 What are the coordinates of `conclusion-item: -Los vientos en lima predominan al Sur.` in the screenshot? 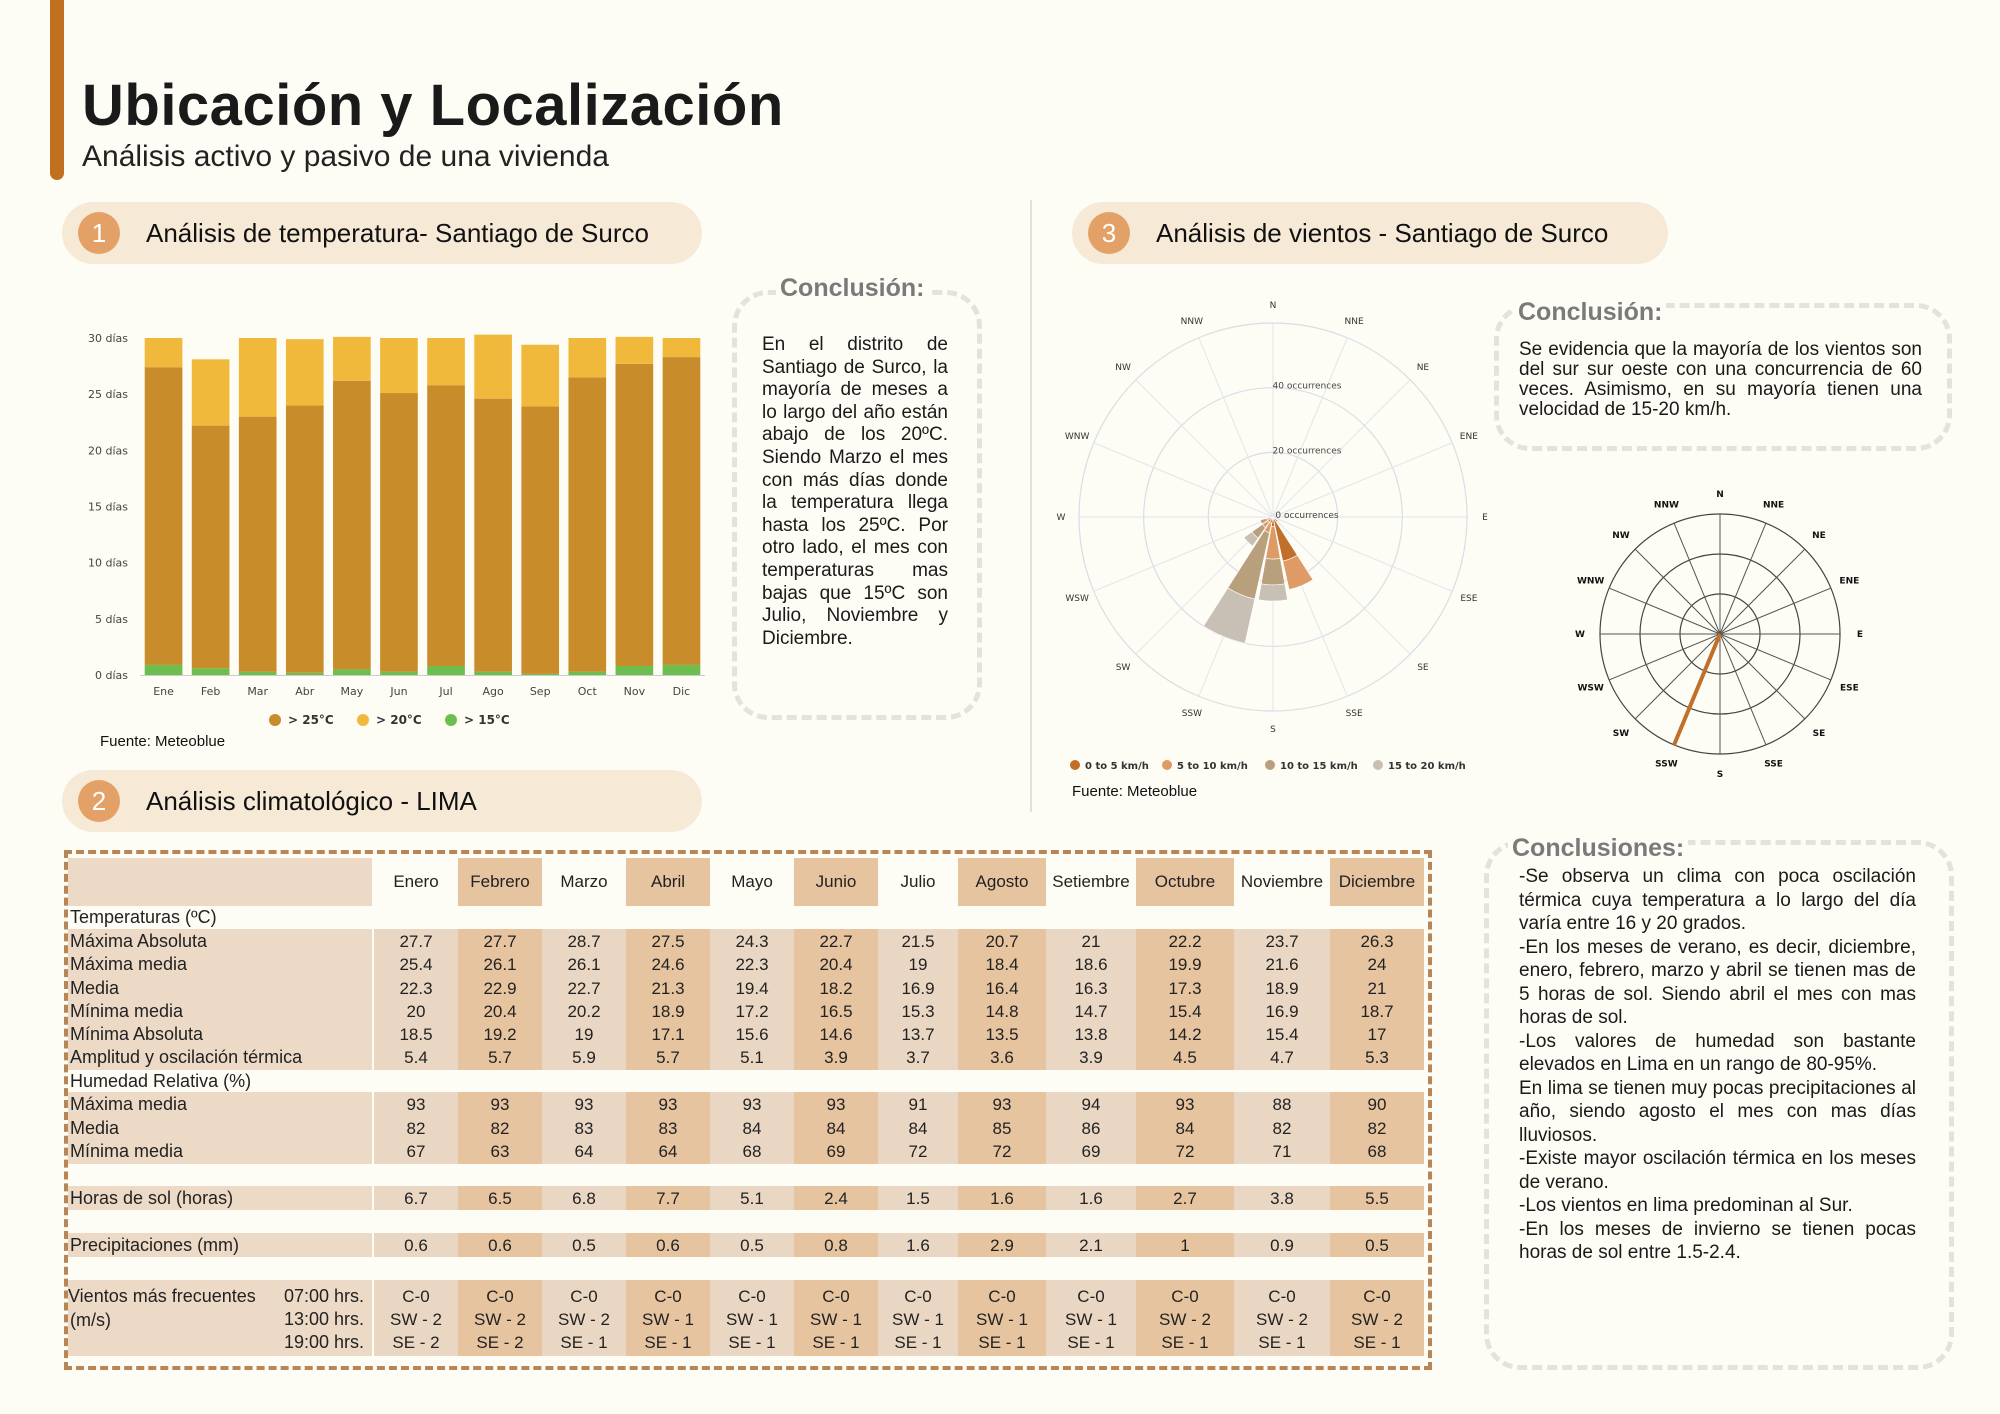 It's located at (1686, 1205).